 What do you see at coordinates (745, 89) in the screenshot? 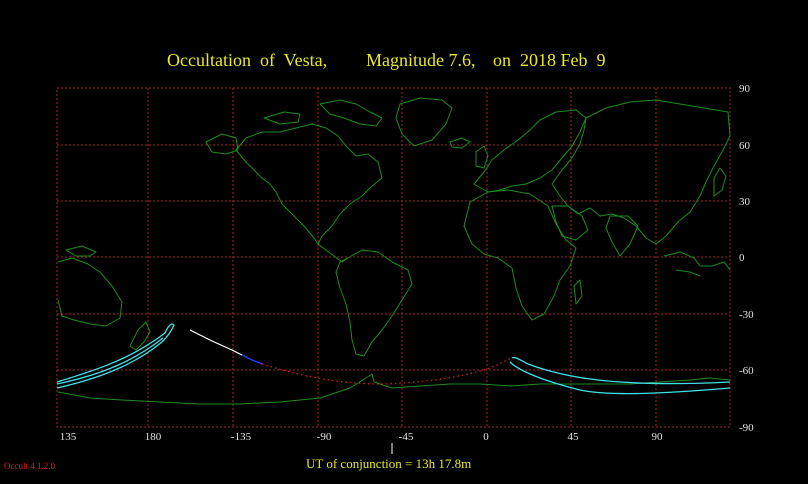
I see `latitude-tick-label: 90` at bounding box center [745, 89].